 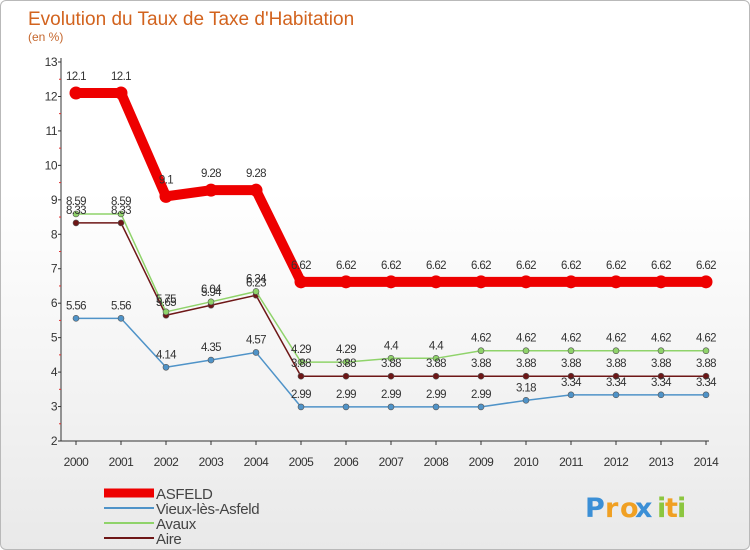 I want to click on legend-label: Avaux, so click(x=176, y=524).